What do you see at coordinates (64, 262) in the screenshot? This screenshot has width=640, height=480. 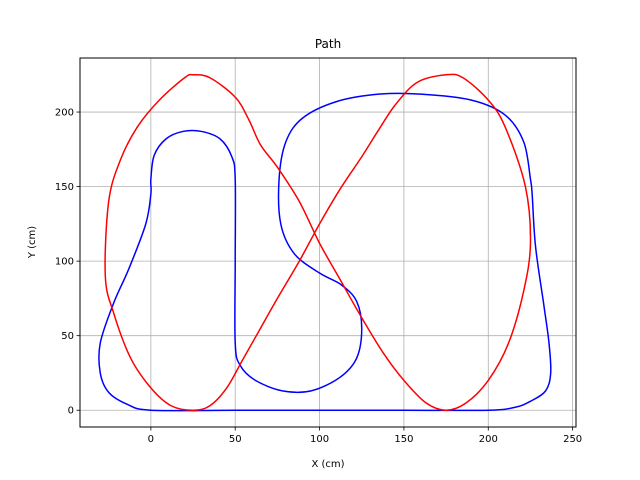 I see `y-tick-label: 100` at bounding box center [64, 262].